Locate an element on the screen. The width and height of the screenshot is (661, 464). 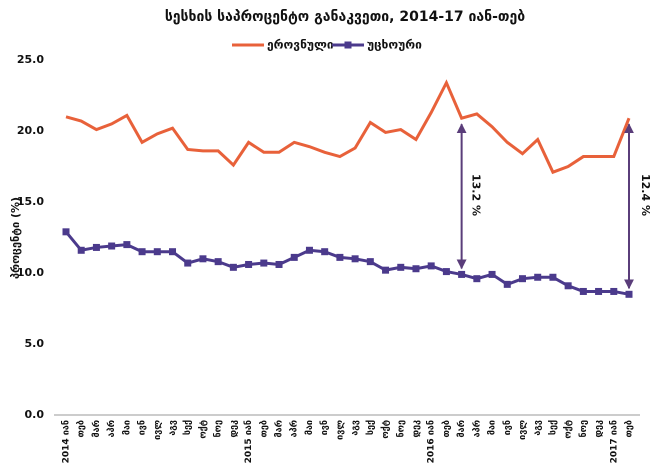
series-line is located at coordinates (347, 263).